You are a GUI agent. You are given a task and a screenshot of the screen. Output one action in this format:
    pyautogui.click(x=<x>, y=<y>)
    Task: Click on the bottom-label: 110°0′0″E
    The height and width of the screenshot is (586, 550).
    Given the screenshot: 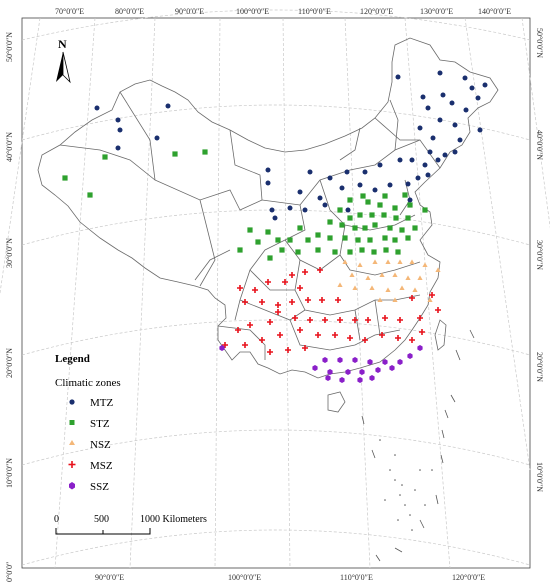 What is the action you would take?
    pyautogui.click(x=356, y=577)
    